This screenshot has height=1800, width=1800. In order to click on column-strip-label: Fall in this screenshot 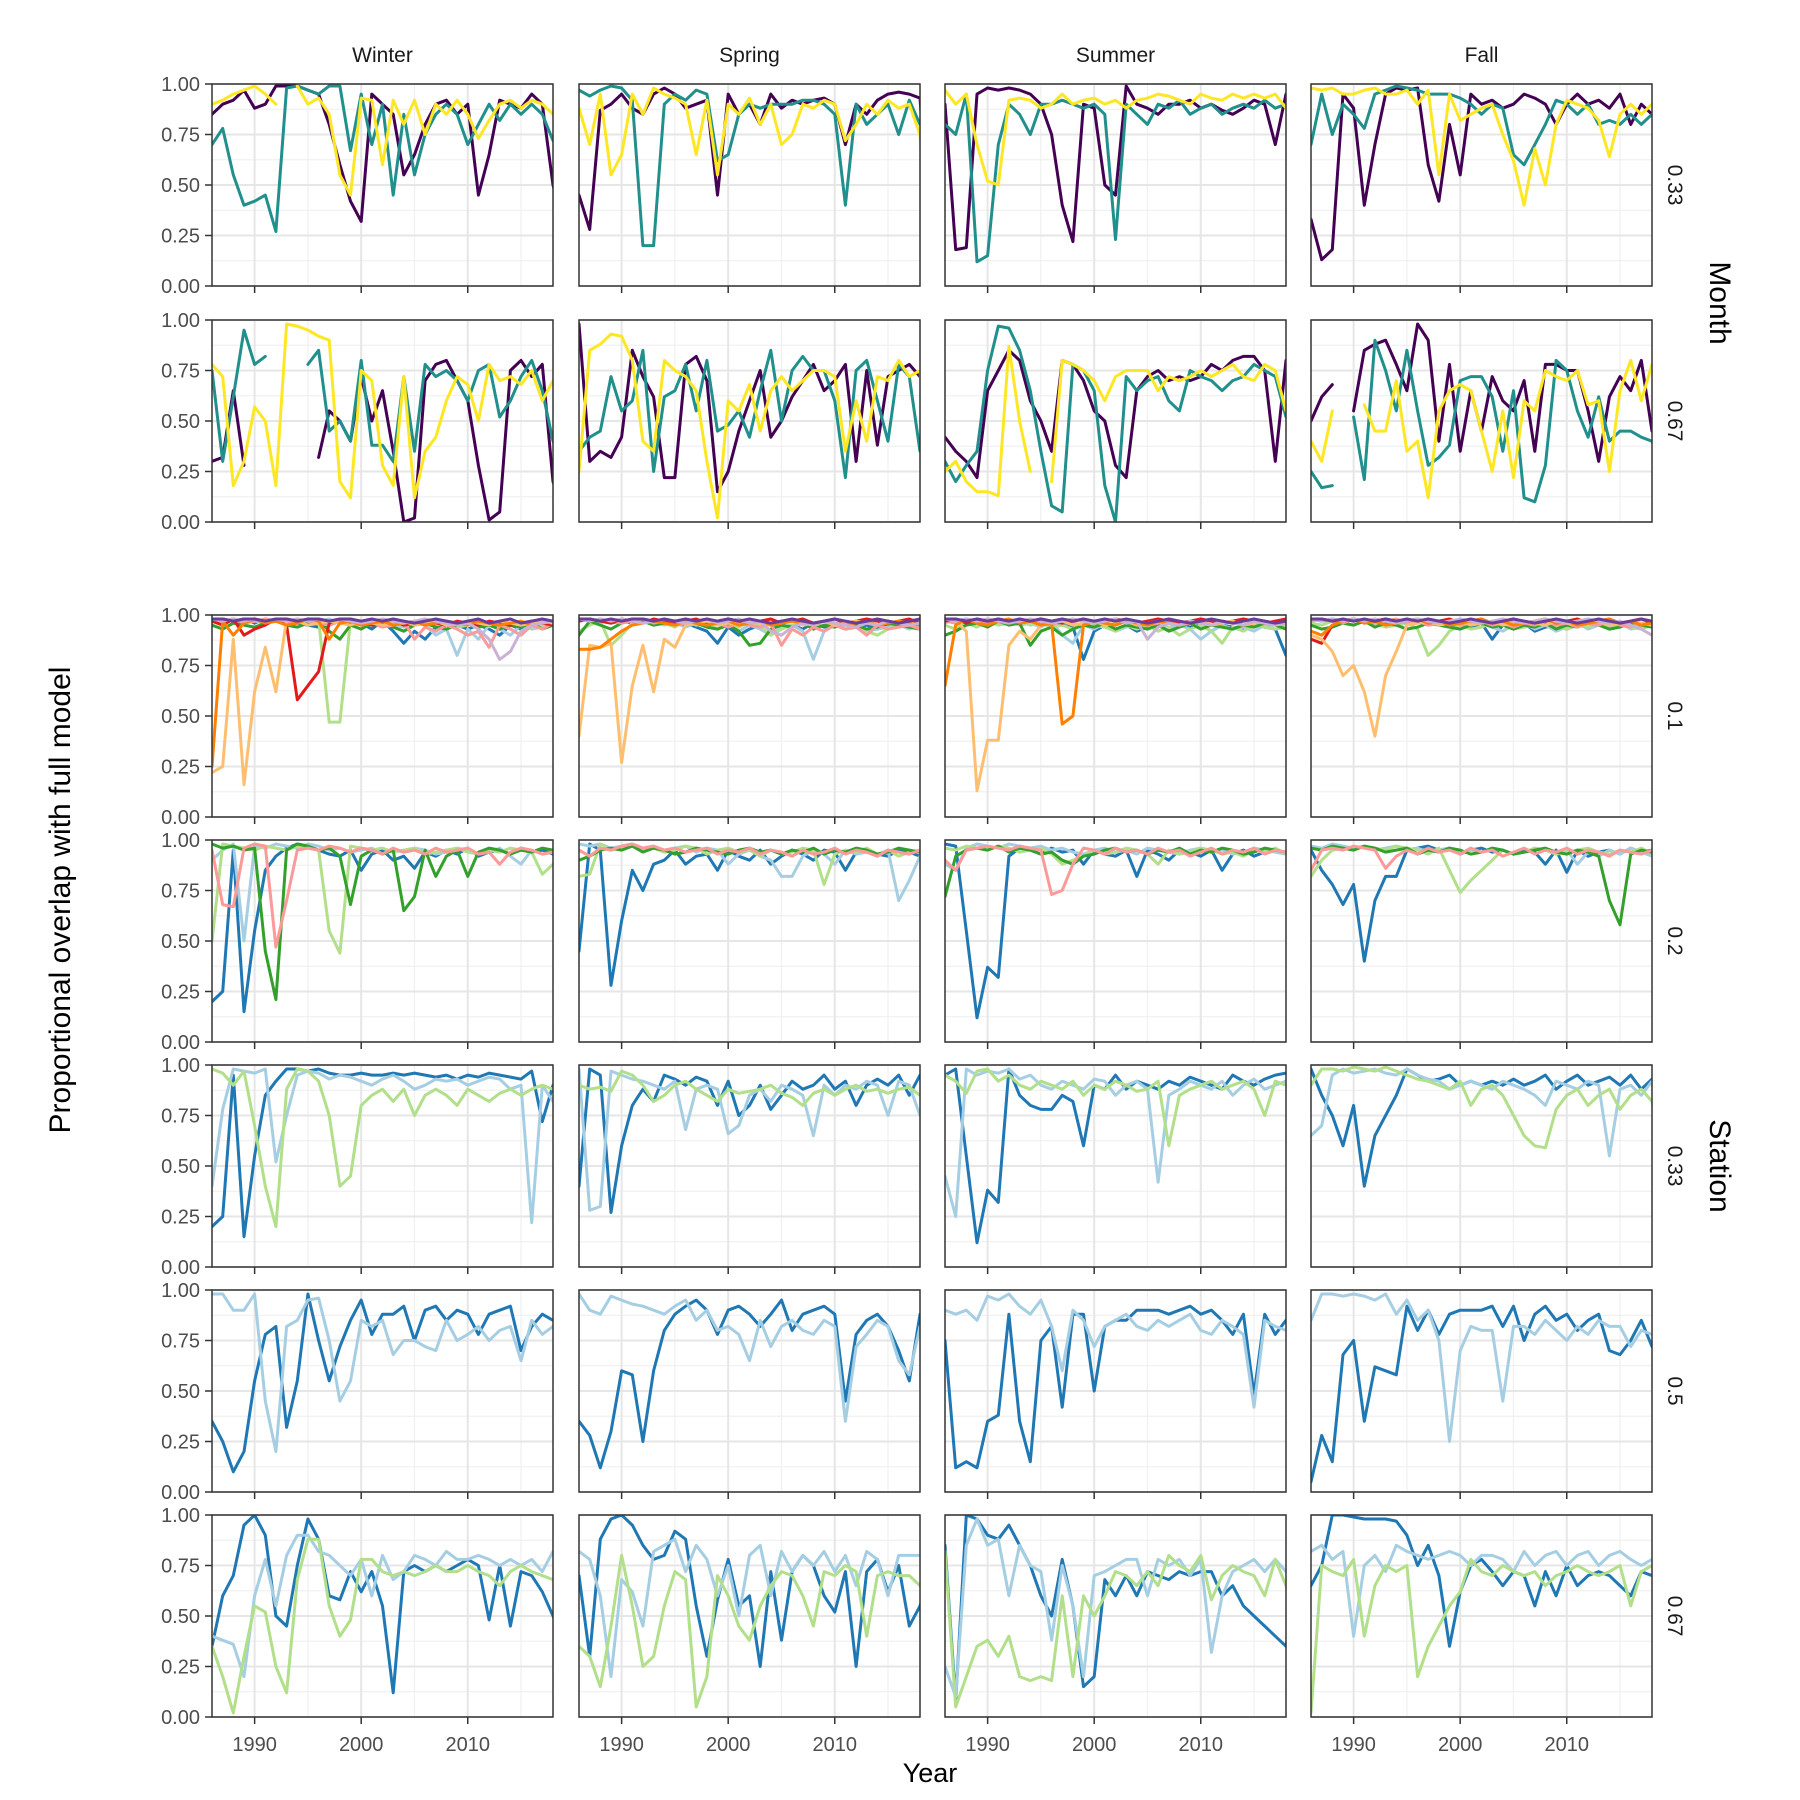, I will do `click(1482, 55)`.